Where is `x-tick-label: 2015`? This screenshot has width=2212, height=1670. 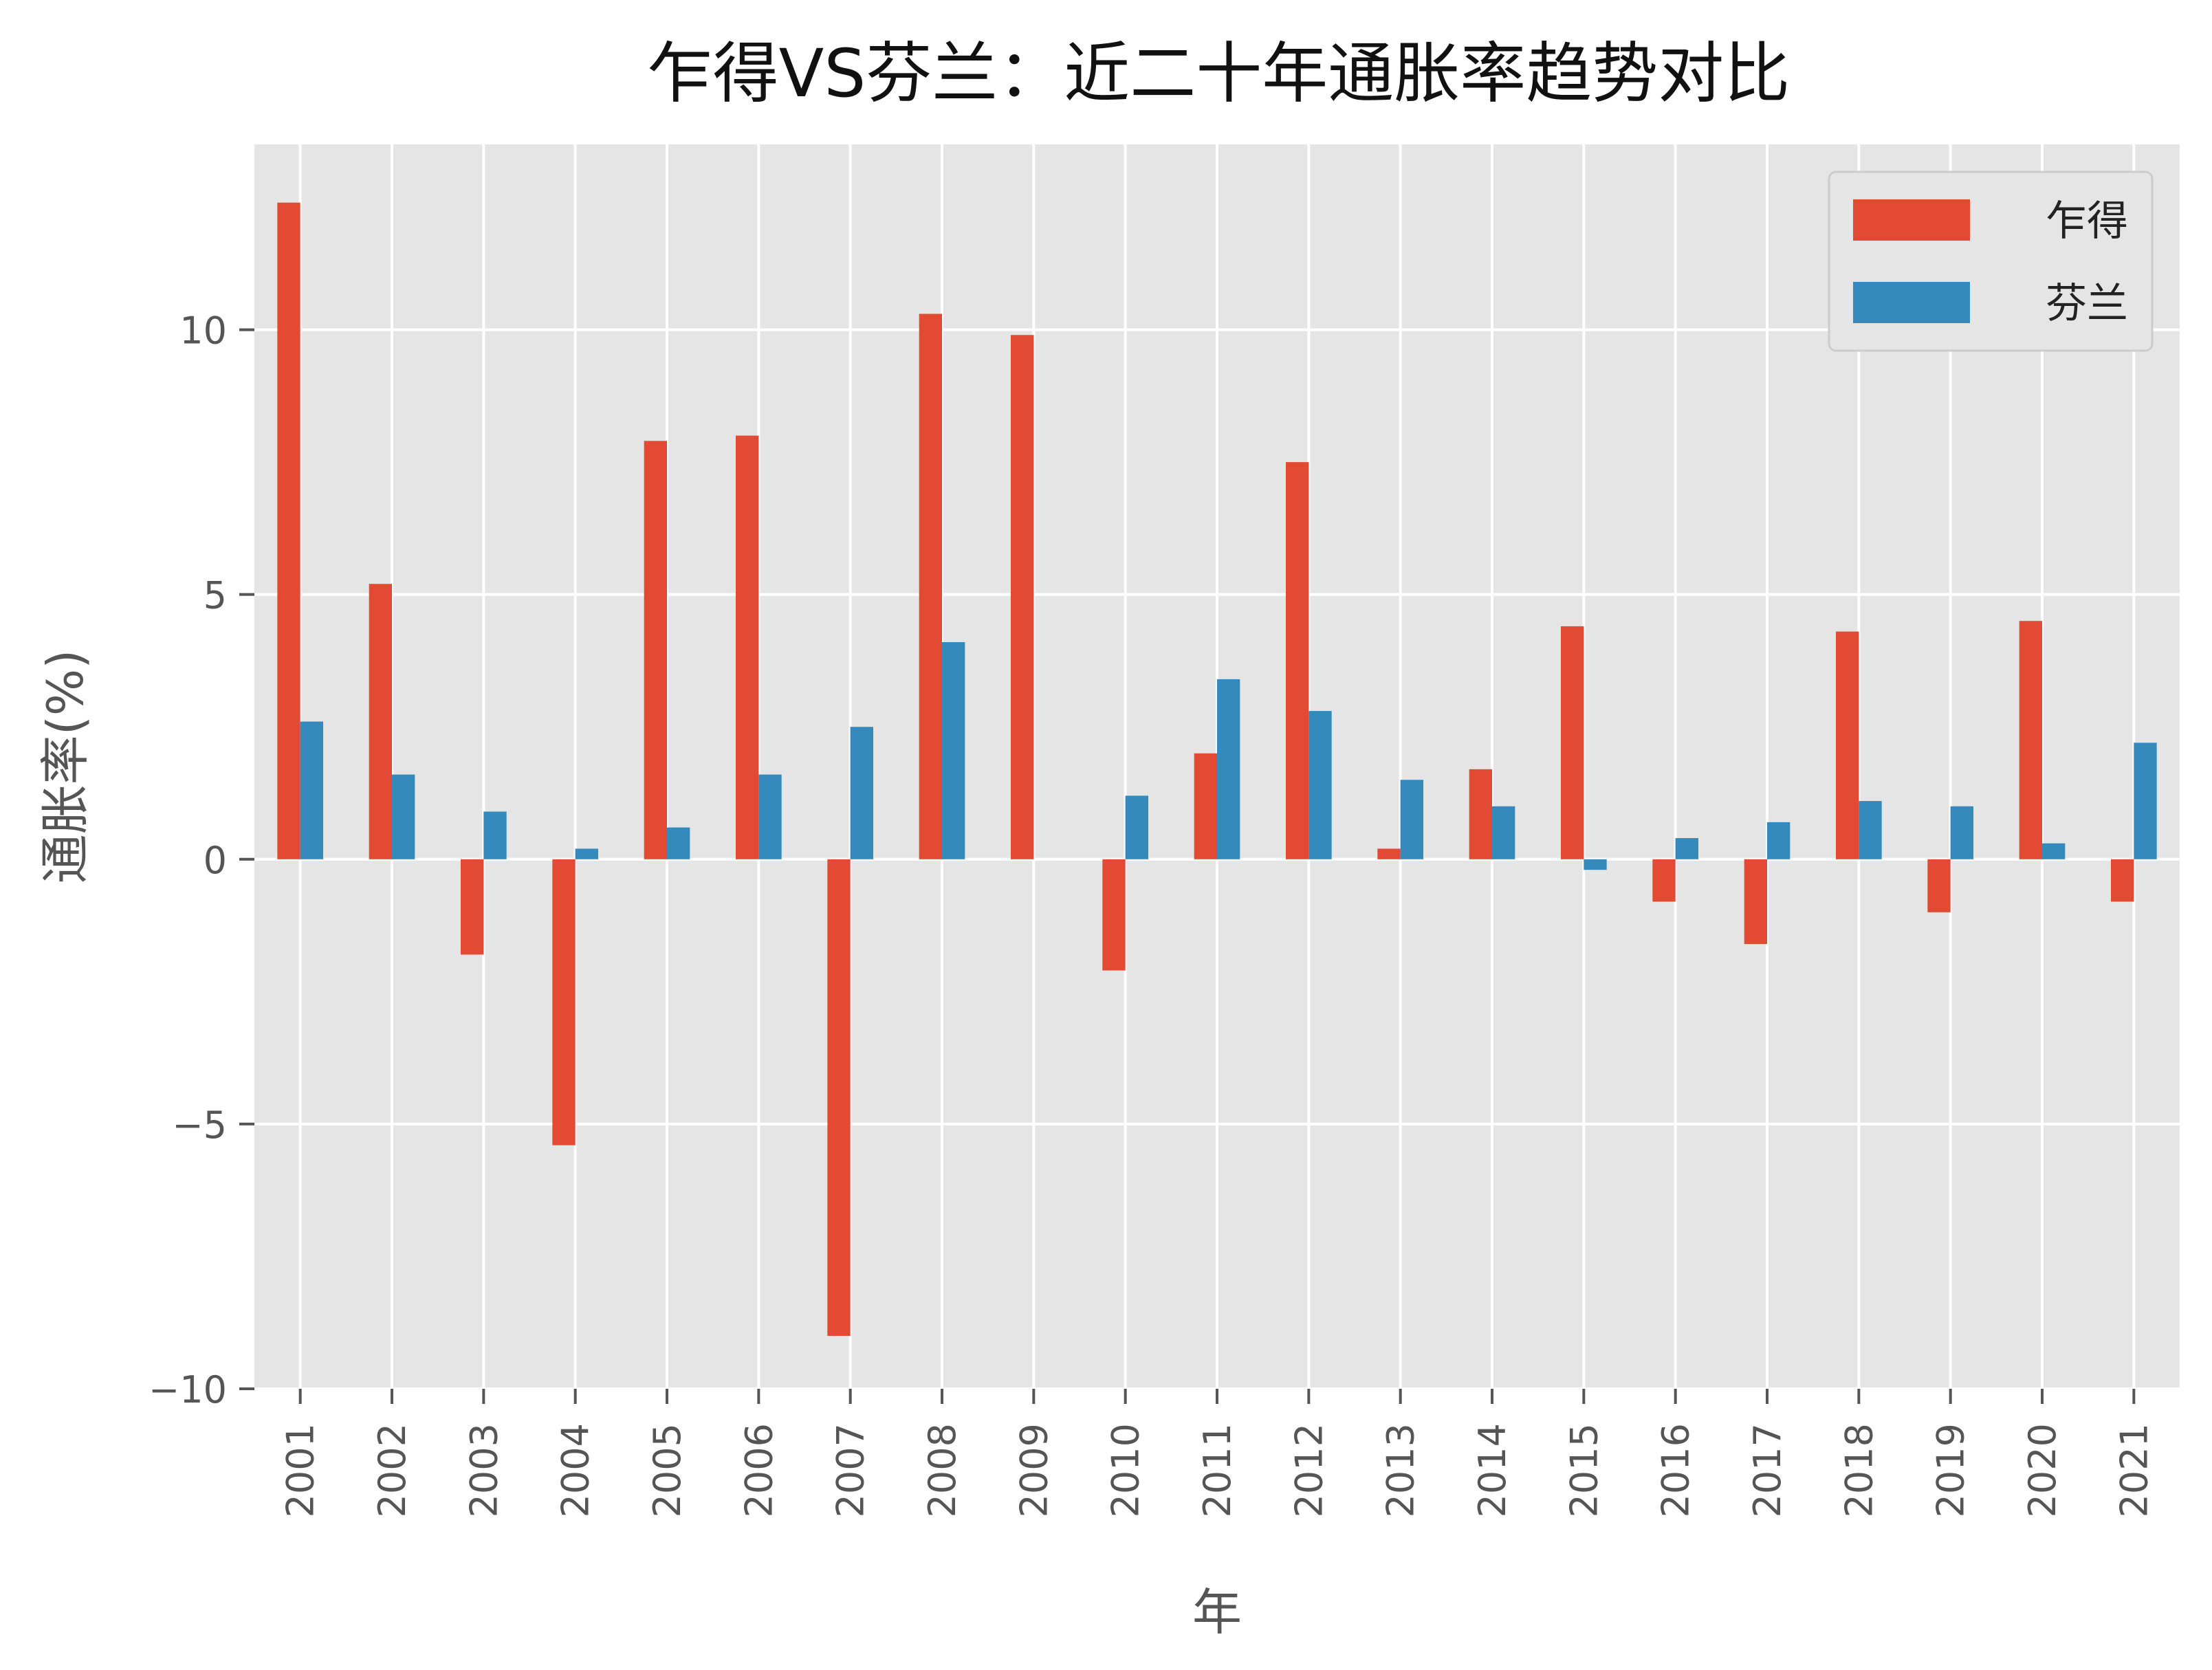
x-tick-label: 2015 is located at coordinates (1584, 1470).